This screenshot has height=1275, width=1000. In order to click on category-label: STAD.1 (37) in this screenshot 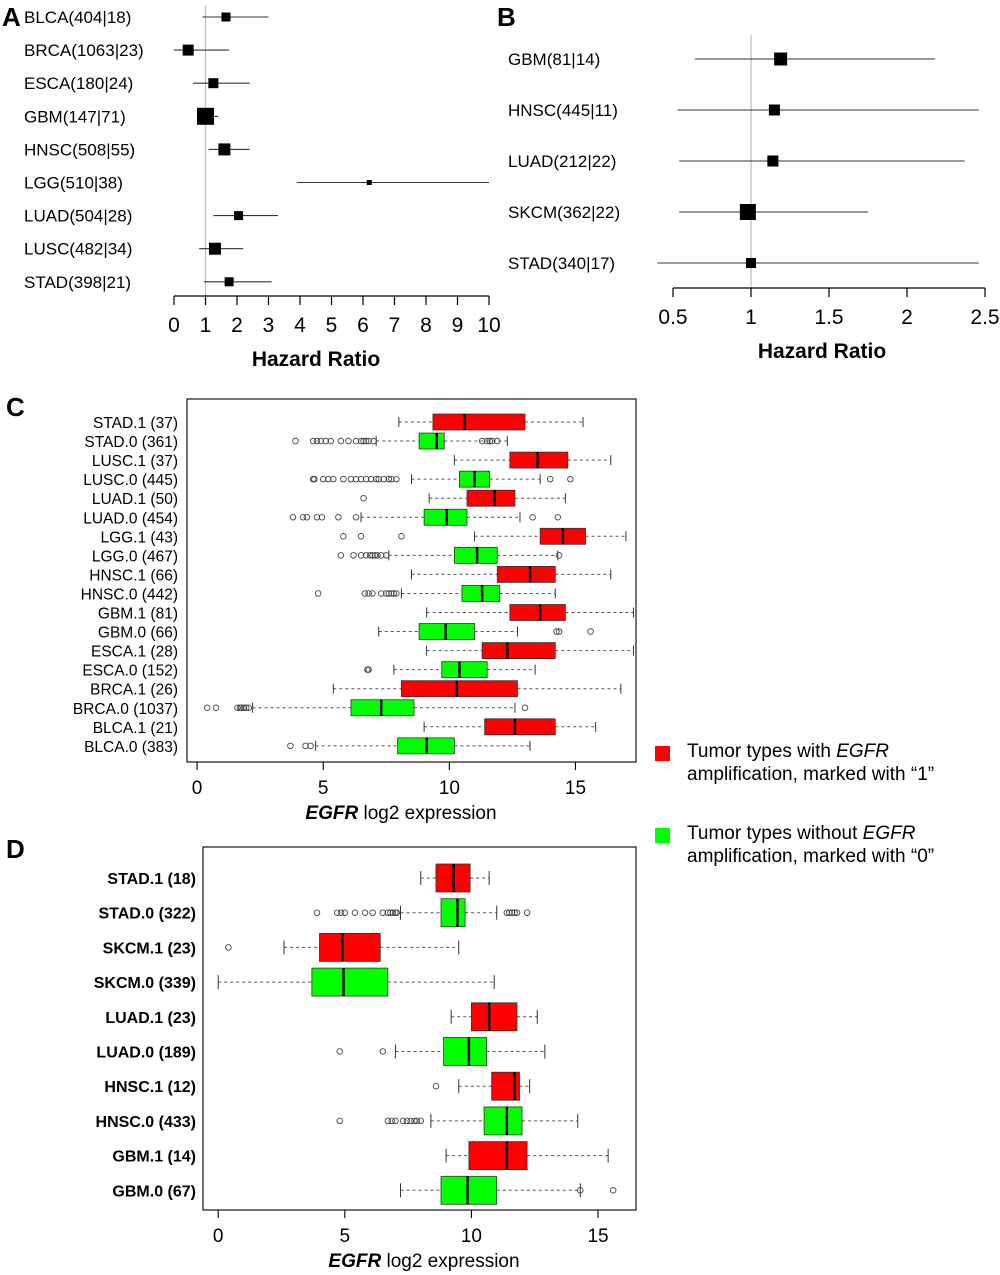, I will do `click(135, 423)`.